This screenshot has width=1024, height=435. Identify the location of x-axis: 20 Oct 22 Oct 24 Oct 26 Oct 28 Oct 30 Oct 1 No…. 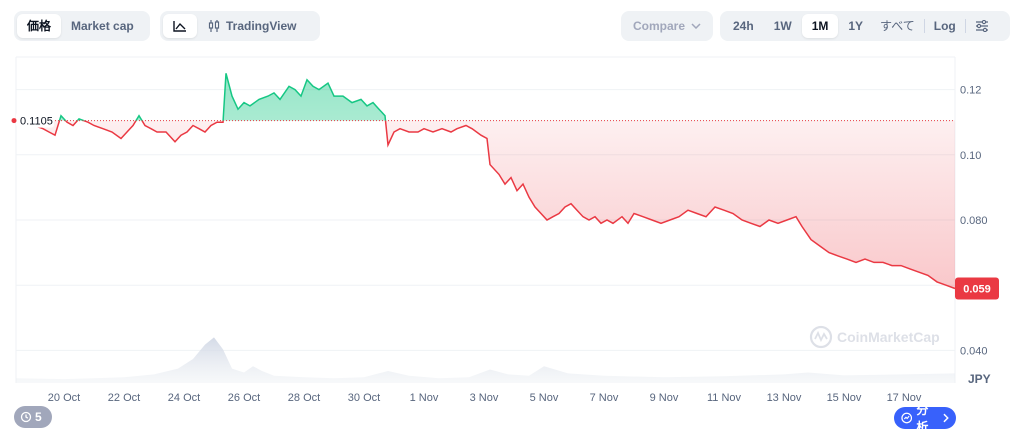
(485, 398).